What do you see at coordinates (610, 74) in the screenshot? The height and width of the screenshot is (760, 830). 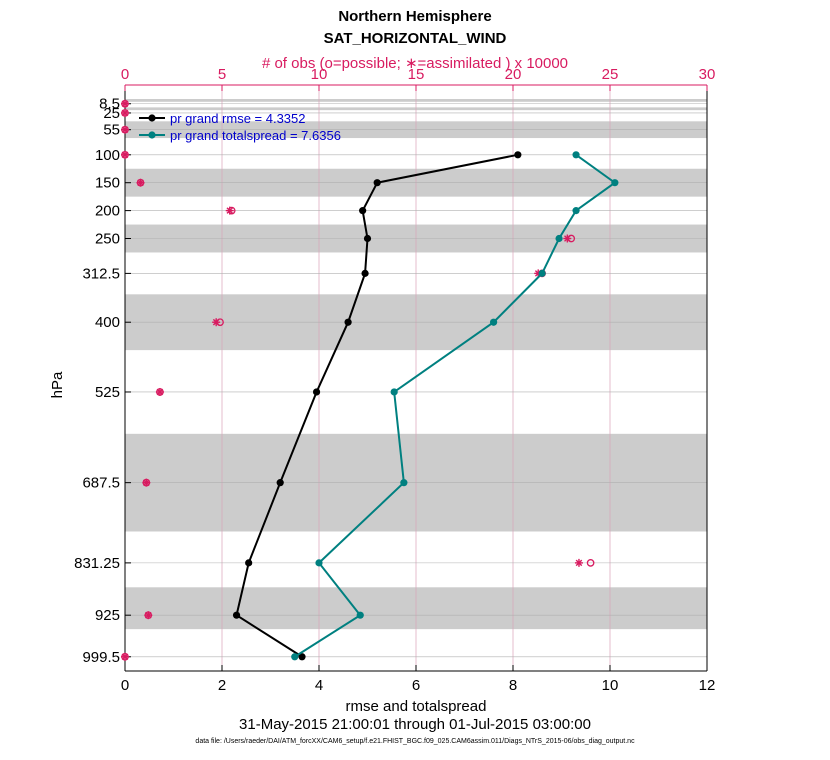 I see `top-x-tick-label: 25` at bounding box center [610, 74].